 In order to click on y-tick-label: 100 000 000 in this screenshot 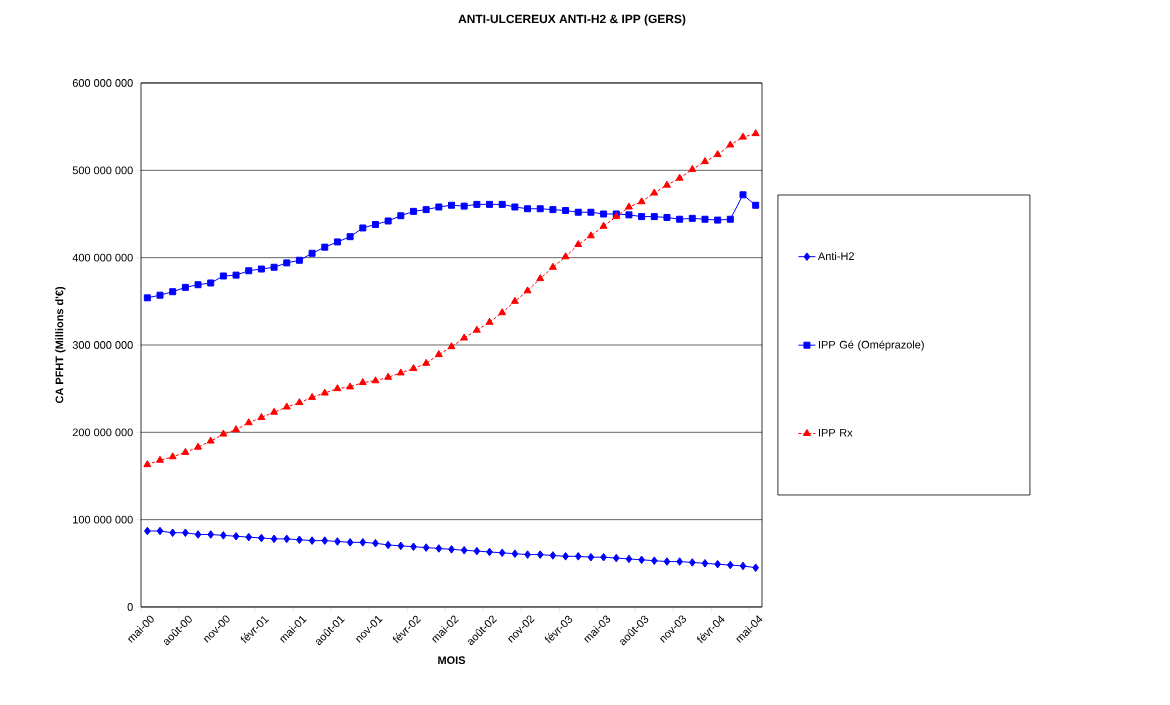, I will do `click(103, 519)`.